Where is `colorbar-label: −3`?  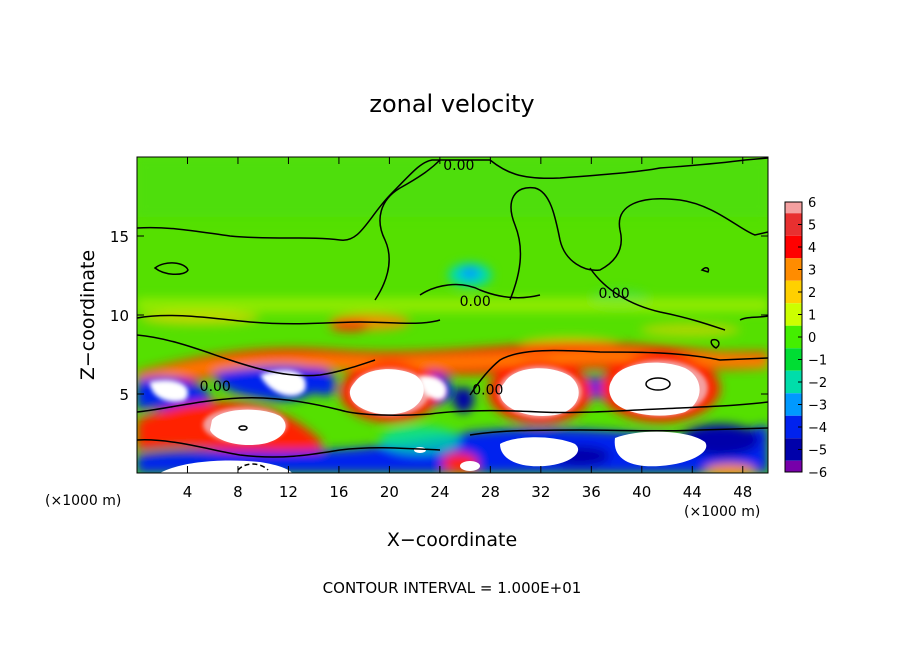 colorbar-label: −3 is located at coordinates (817, 406).